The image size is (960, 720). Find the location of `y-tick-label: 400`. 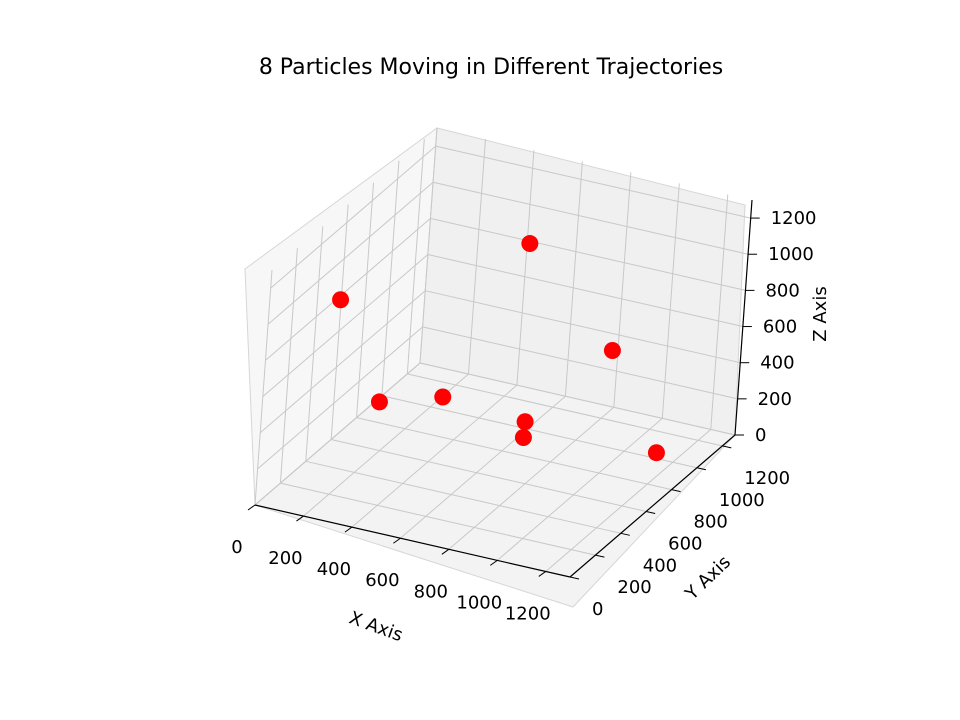

y-tick-label: 400 is located at coordinates (660, 565).